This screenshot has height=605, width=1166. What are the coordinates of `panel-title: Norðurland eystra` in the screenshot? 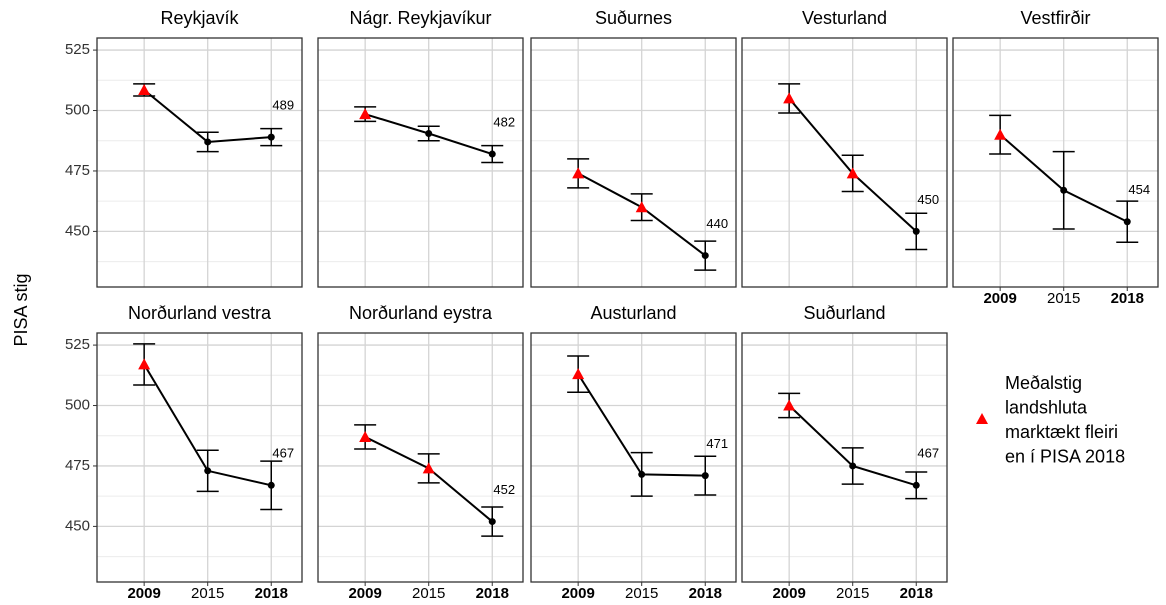 It's located at (421, 313).